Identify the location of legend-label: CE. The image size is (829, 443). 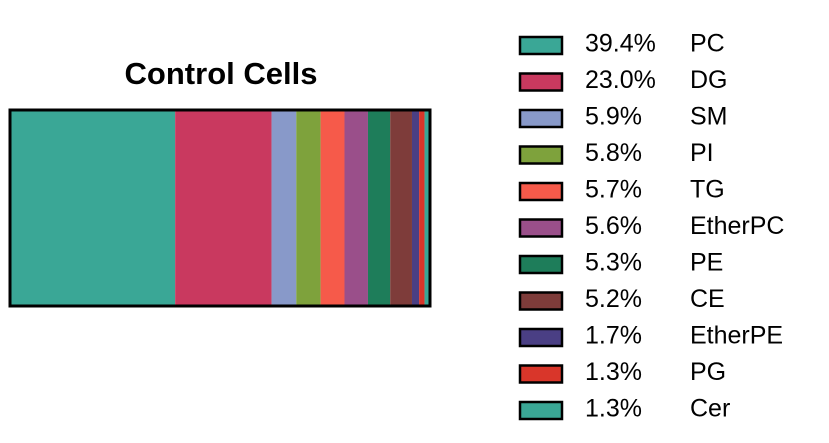
(707, 299).